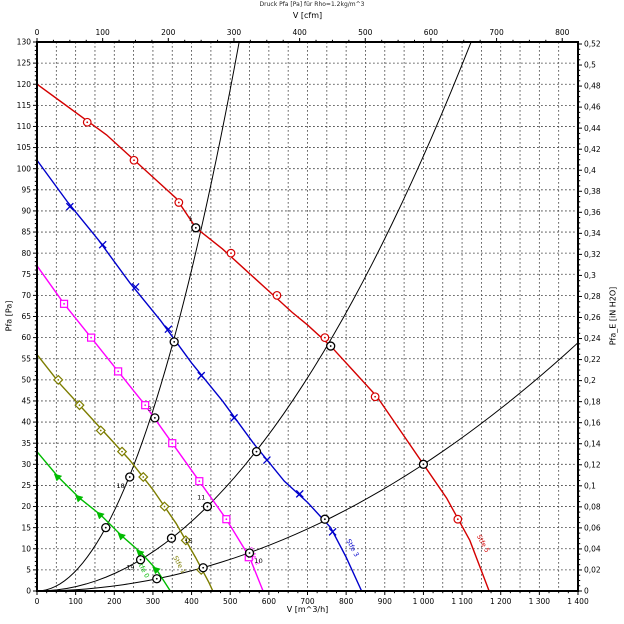 The height and width of the screenshot is (624, 624). What do you see at coordinates (462, 601) in the screenshot?
I see `bottom-tick-label: 1 100` at bounding box center [462, 601].